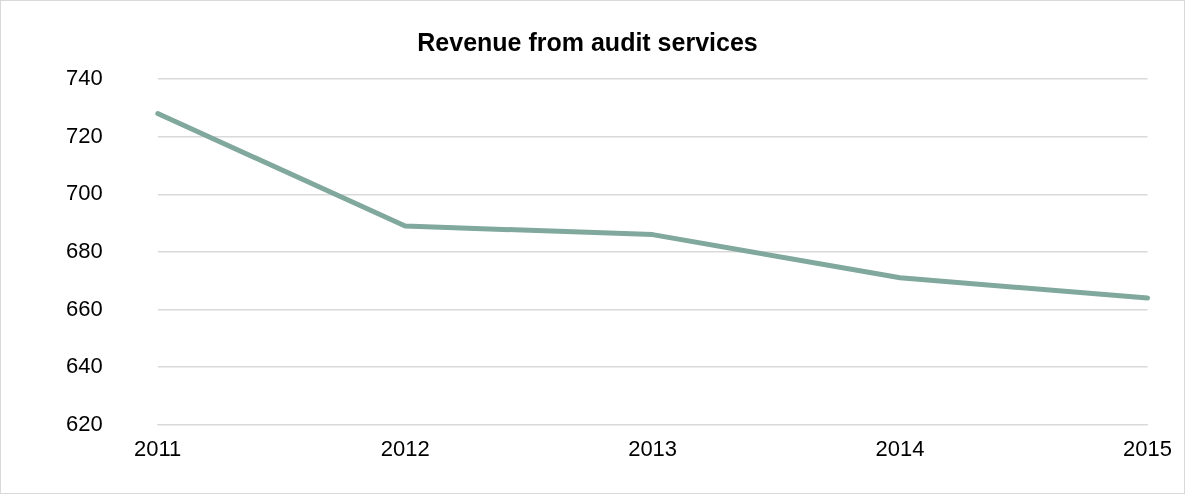 Image resolution: width=1187 pixels, height=496 pixels. Describe the element at coordinates (405, 449) in the screenshot. I see `x-tick-label: 2012` at that location.